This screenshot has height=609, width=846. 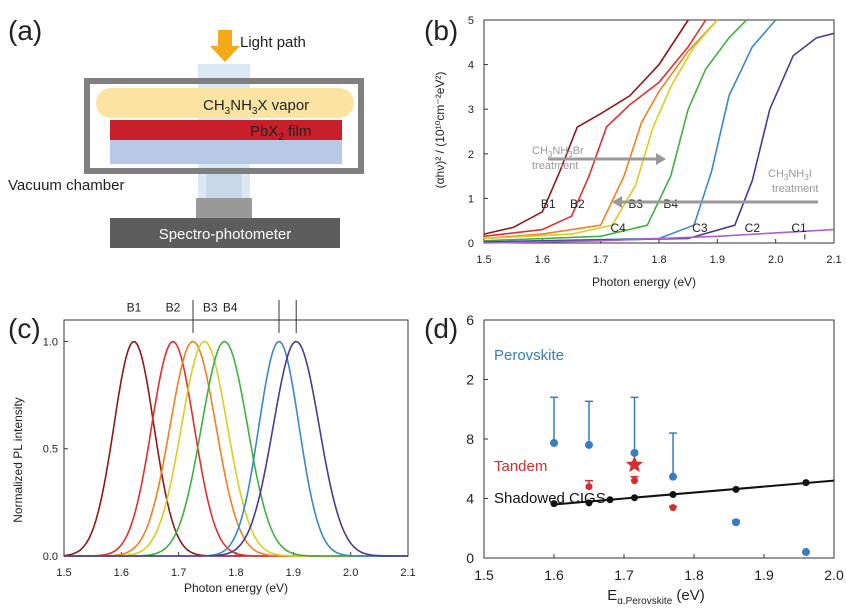 I want to click on b-x-tick-label: 1.7, so click(x=600, y=260).